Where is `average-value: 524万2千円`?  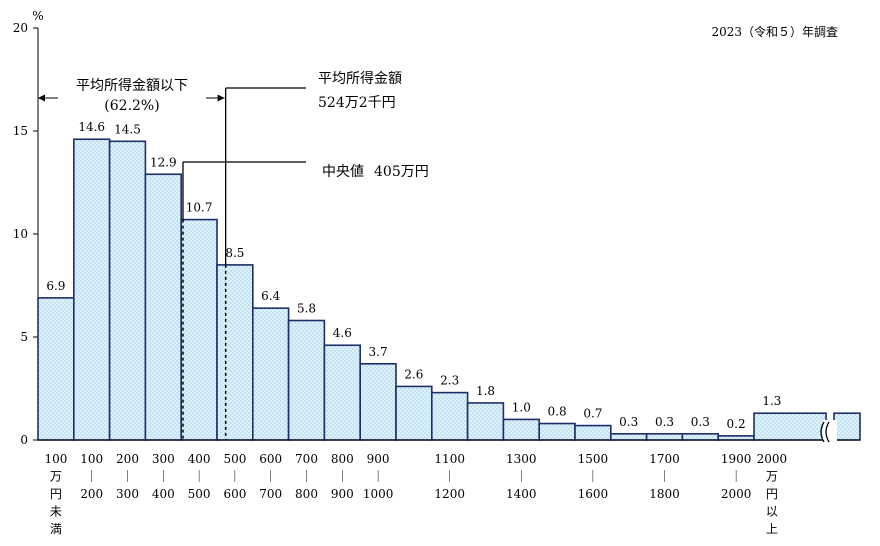
average-value: 524万2千円 is located at coordinates (357, 103).